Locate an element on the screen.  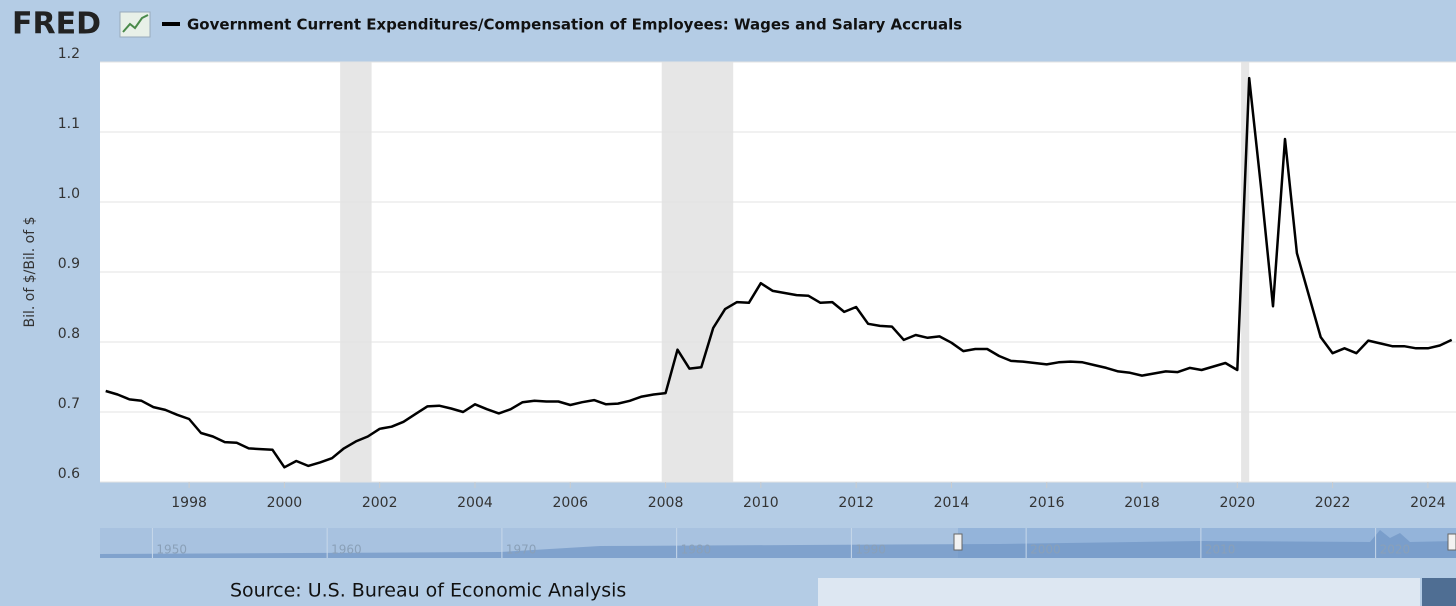
x-tick-label: 2020 is located at coordinates (1237, 503).